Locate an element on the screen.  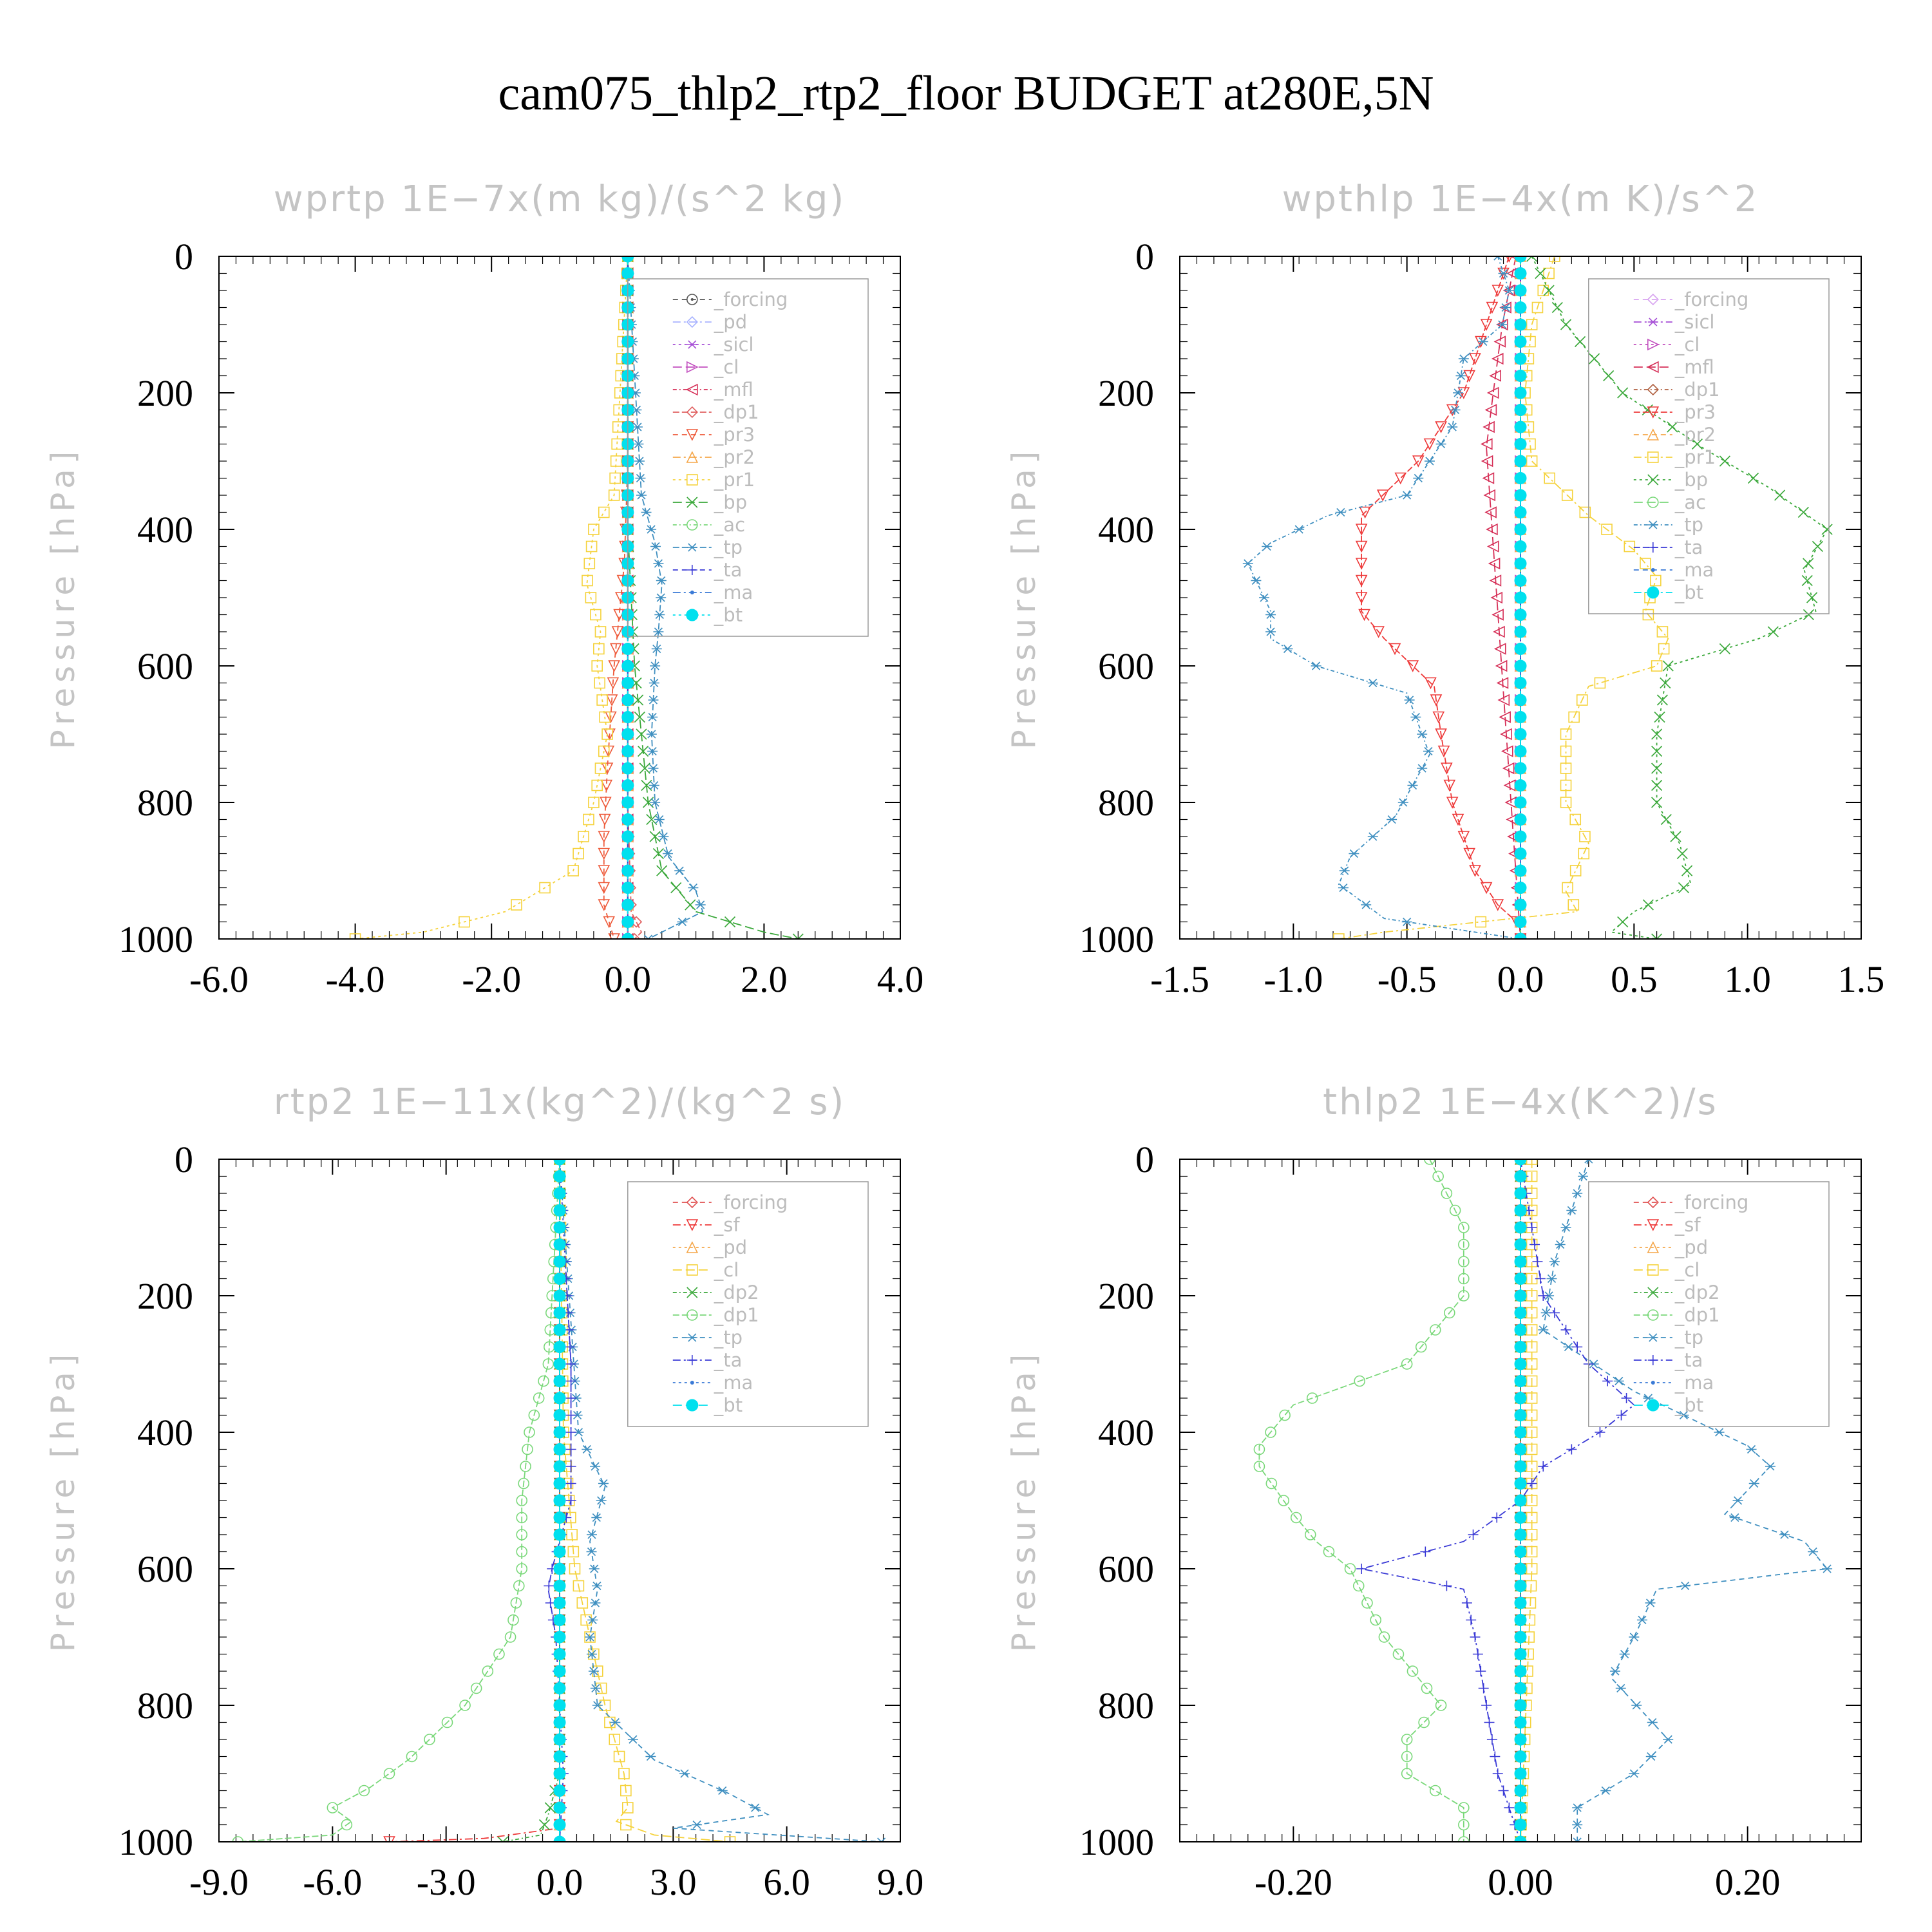
y-axis-label: Pressure [hPa] is located at coordinates (1024, 1501).